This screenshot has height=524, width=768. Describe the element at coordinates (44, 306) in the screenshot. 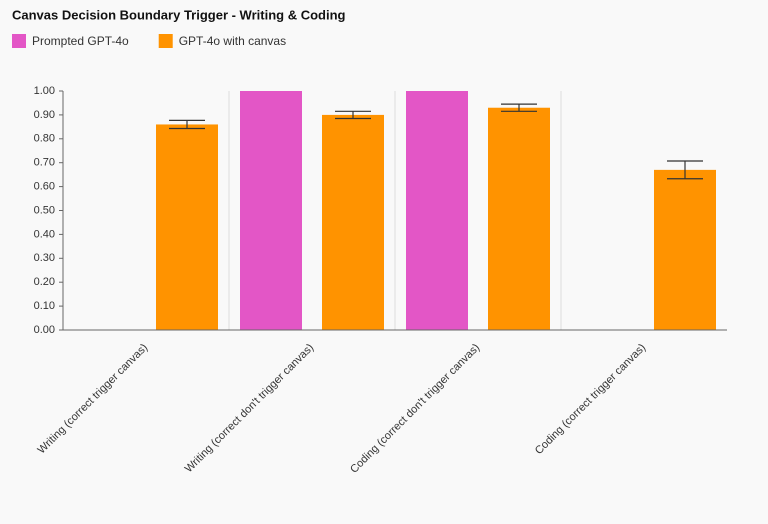

I see `y-tick-label: 0.10` at that location.